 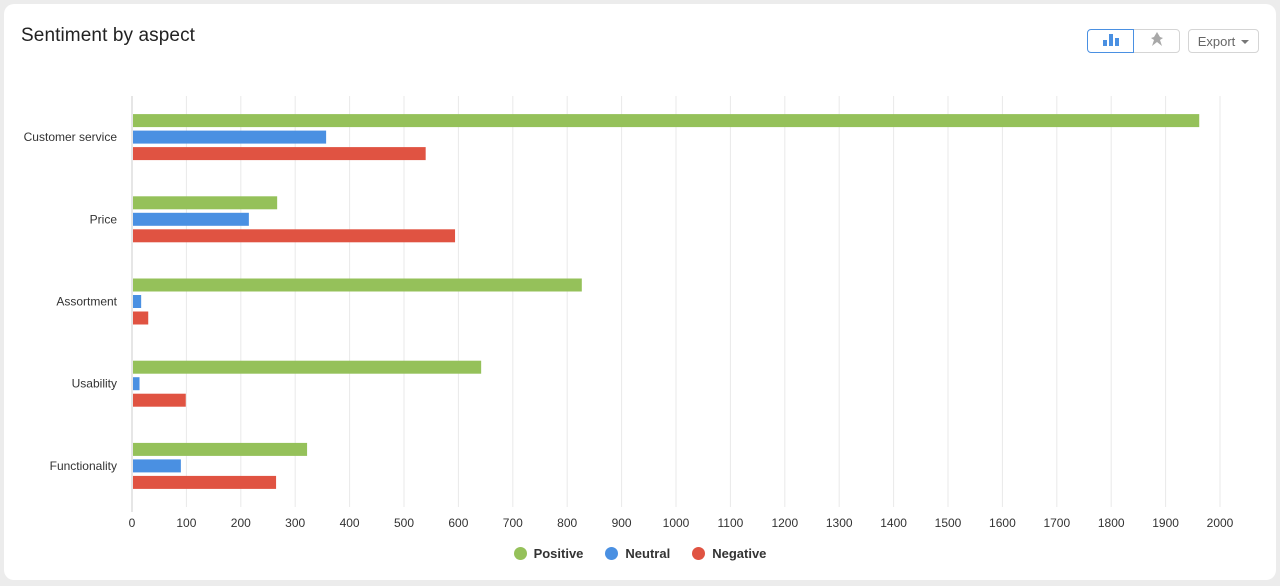 I want to click on category-label: Customer service, so click(x=71, y=137).